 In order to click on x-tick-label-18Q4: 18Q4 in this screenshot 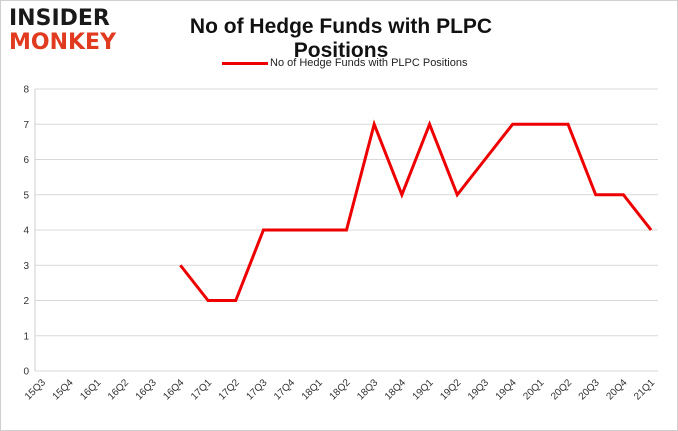, I will do `click(395, 389)`.